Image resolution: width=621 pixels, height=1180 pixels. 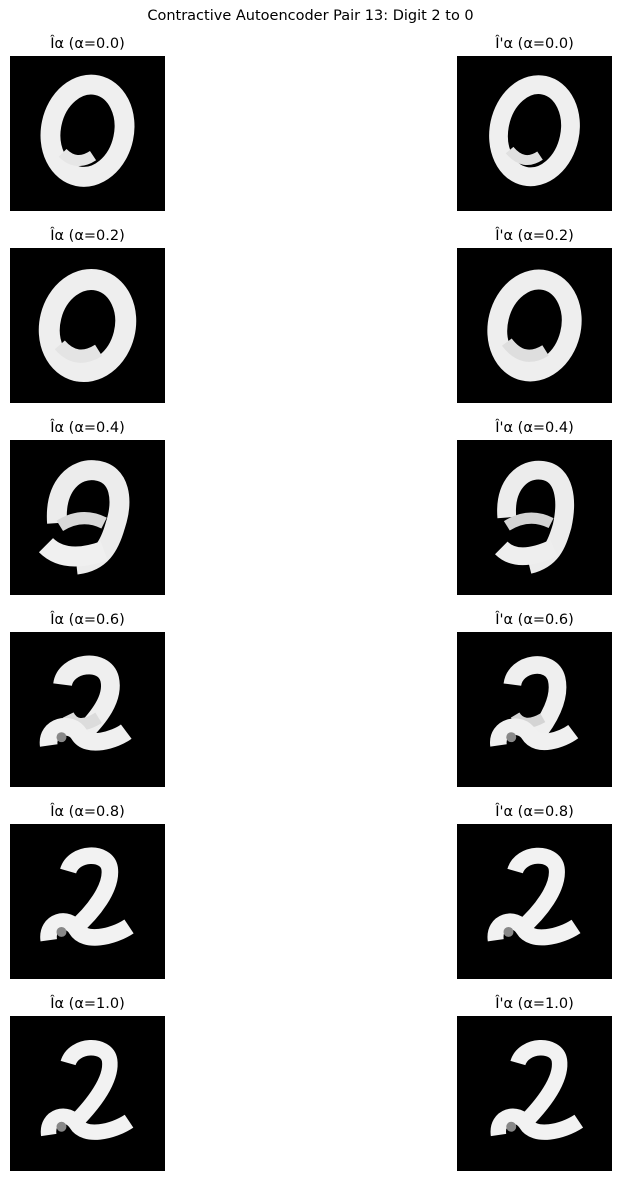 What do you see at coordinates (534, 236) in the screenshot?
I see `panel-title: Î'α (α=0.2)` at bounding box center [534, 236].